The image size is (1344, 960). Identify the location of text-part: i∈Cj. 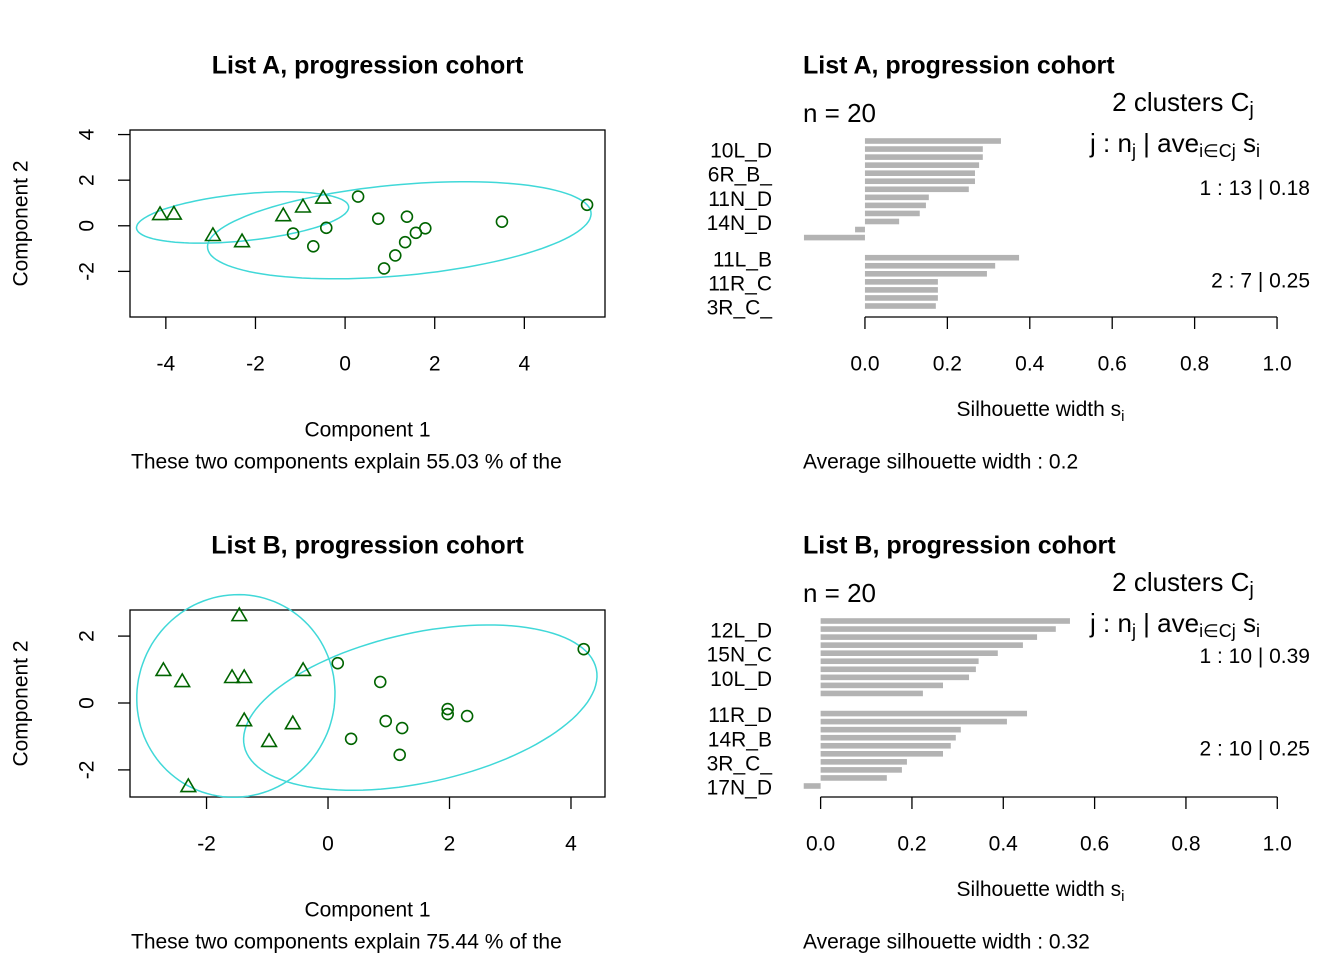
(1217, 631).